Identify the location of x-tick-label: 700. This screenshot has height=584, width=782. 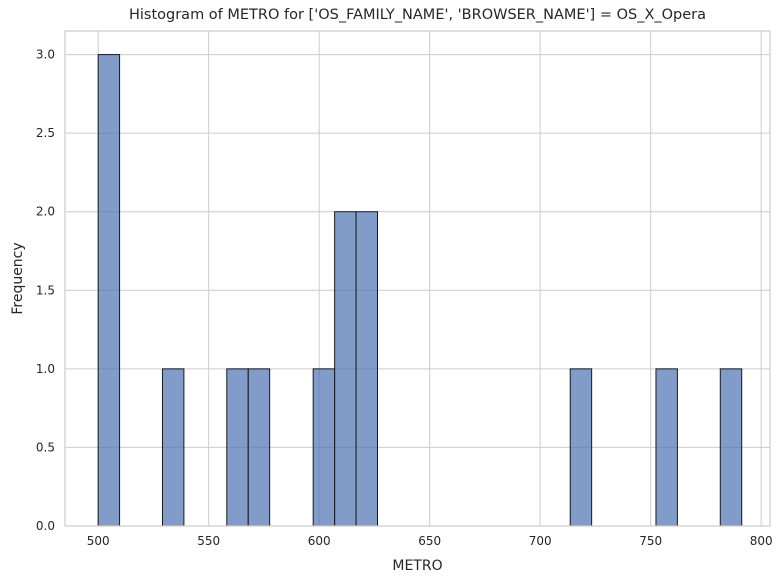
(540, 541).